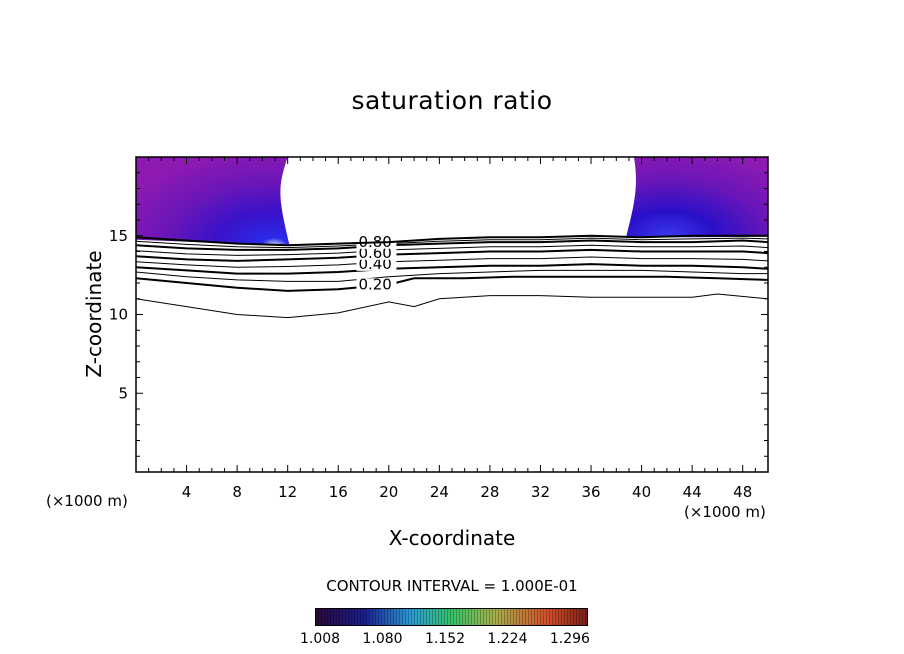 Image resolution: width=904 pixels, height=654 pixels. What do you see at coordinates (725, 512) in the screenshot?
I see `x-unit-label-right: (×1000 m)` at bounding box center [725, 512].